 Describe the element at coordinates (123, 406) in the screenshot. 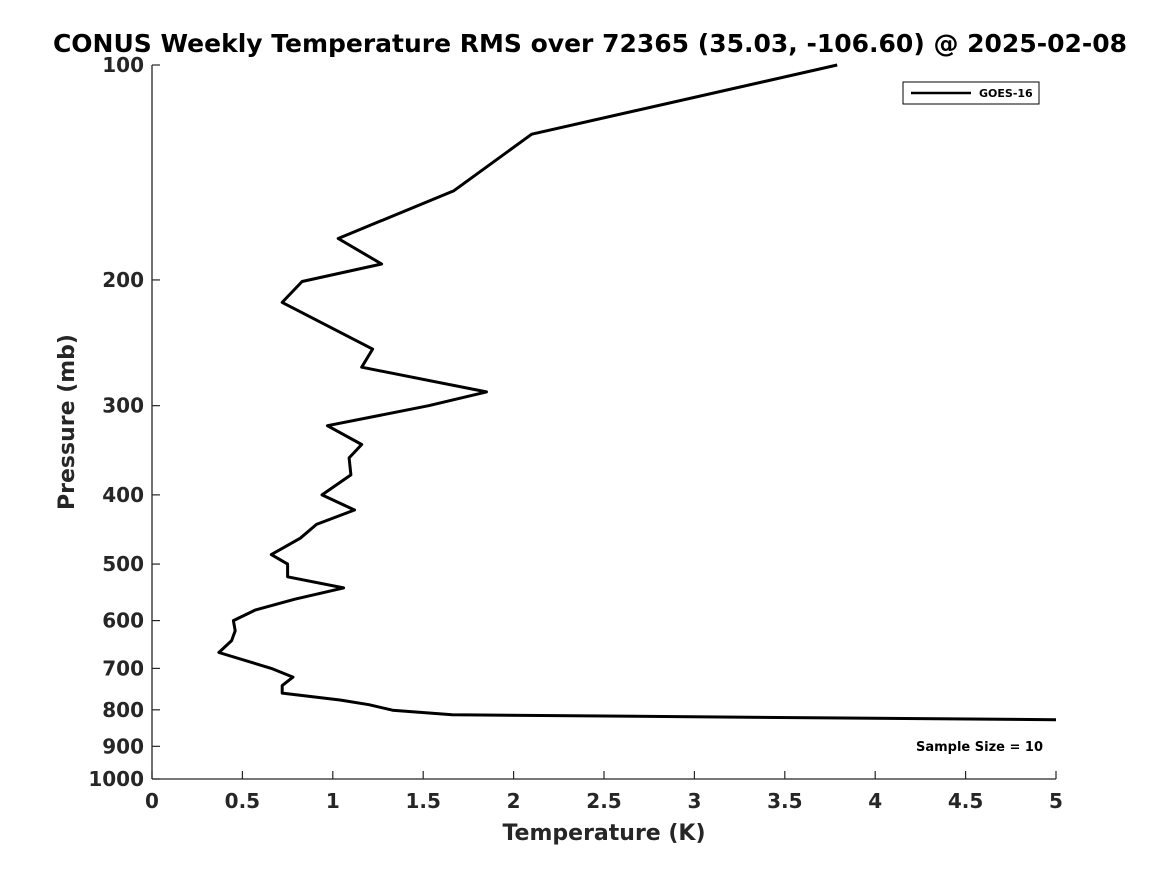

I see `y-tick-label: 300` at that location.